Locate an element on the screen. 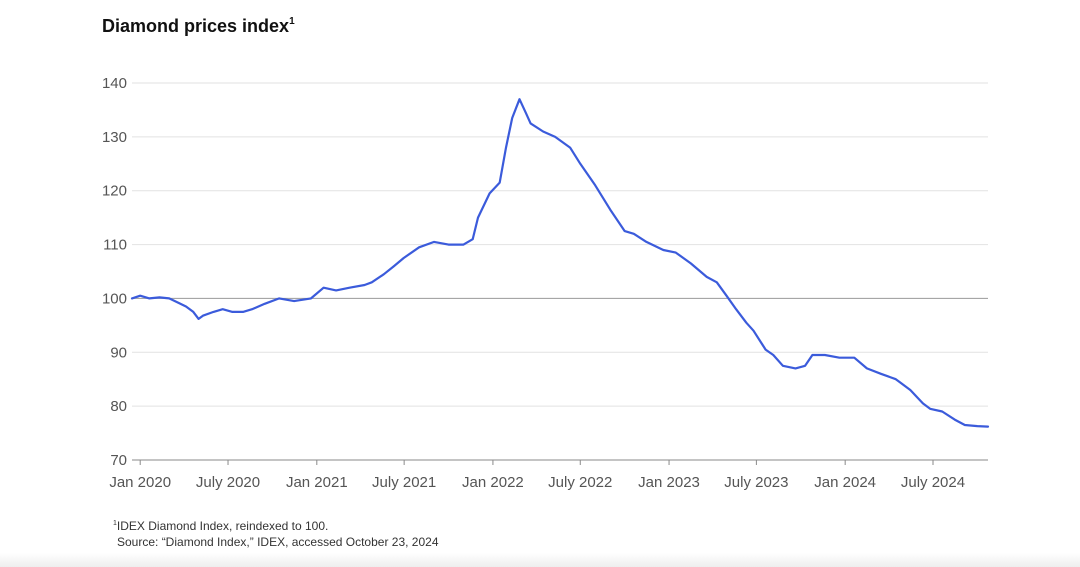  footnote-note: 1IDEX Diamond Index, reindexed to 100. is located at coordinates (276, 525).